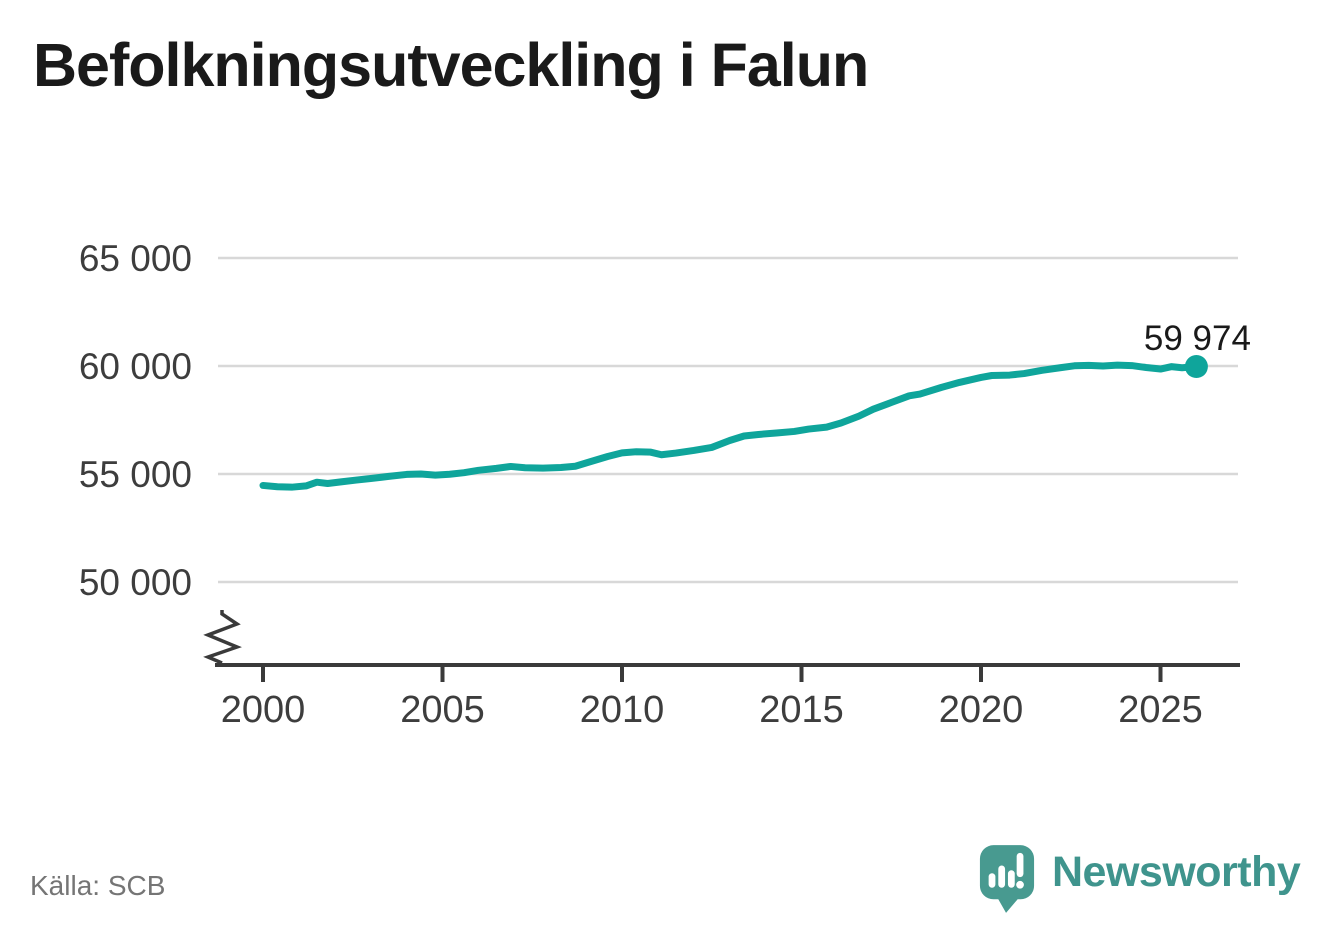 The width and height of the screenshot is (1322, 939). I want to click on x-axis-label: 2015, so click(801, 710).